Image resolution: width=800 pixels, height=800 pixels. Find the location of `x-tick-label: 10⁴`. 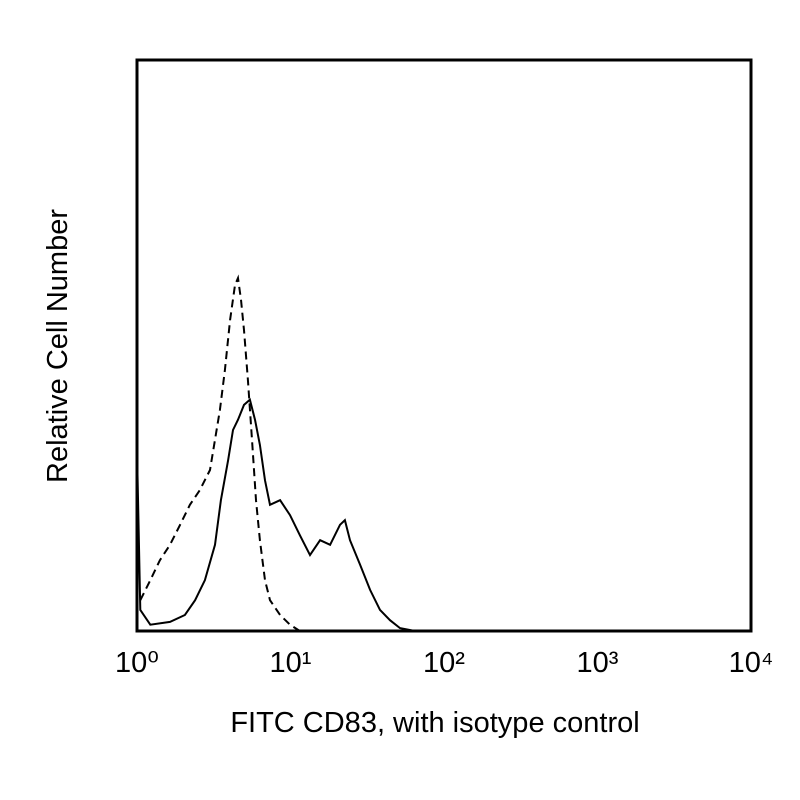

x-tick-label: 10⁴ is located at coordinates (751, 663).